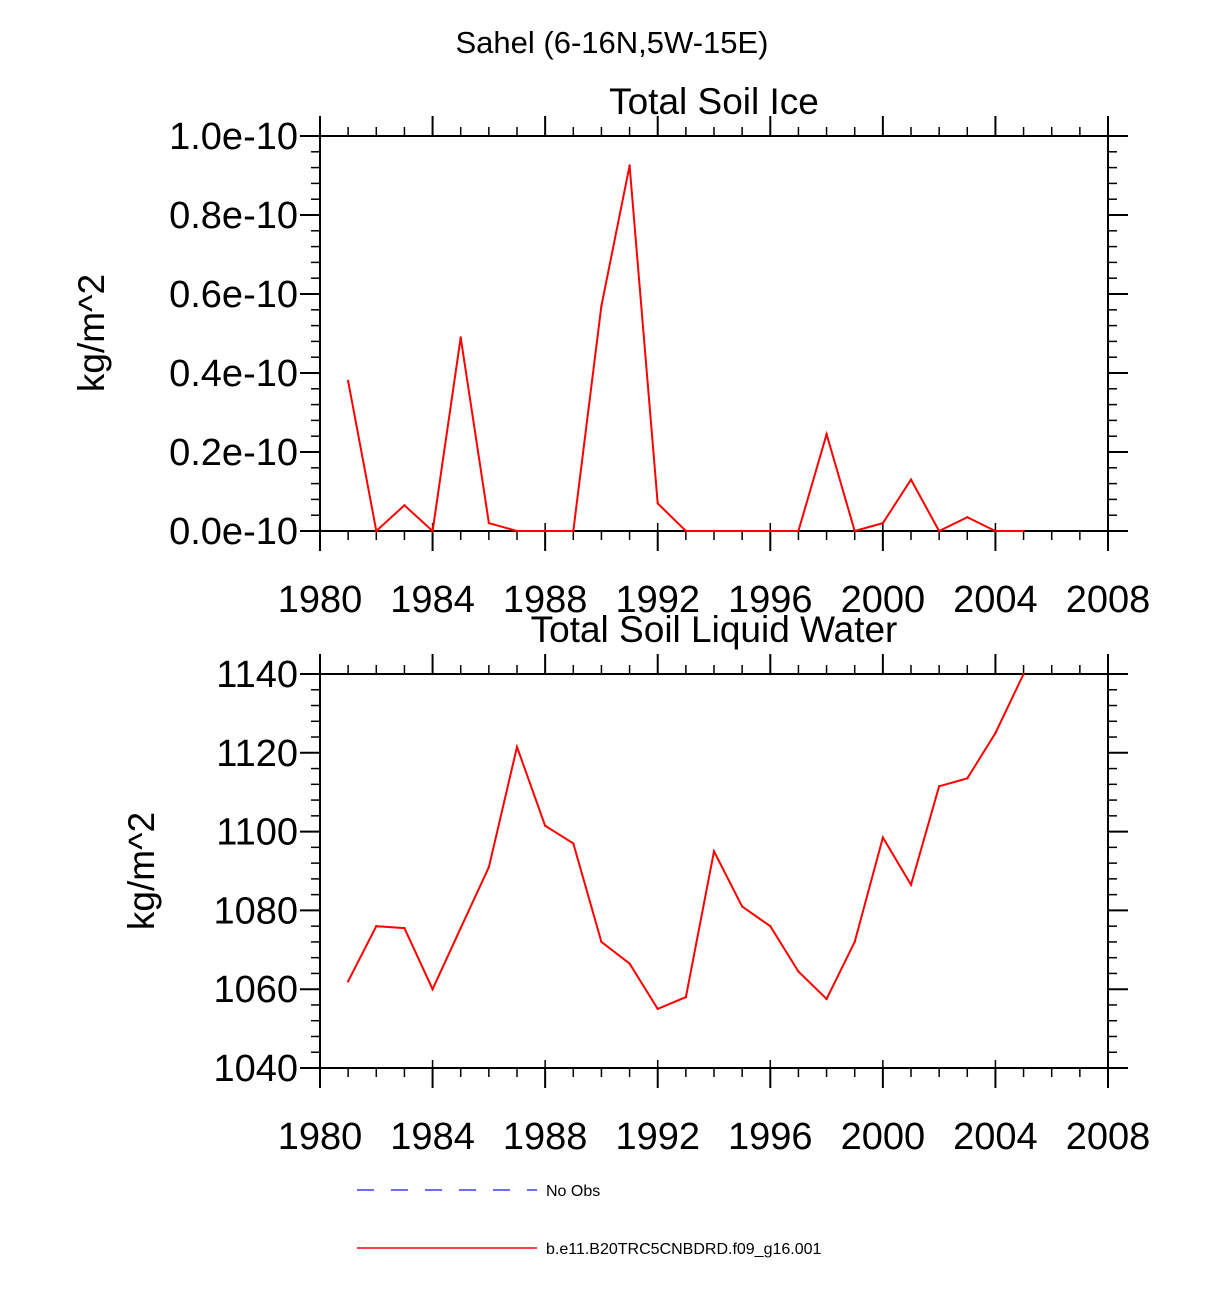  Describe the element at coordinates (257, 833) in the screenshot. I see `y-tick-label: 1100` at that location.